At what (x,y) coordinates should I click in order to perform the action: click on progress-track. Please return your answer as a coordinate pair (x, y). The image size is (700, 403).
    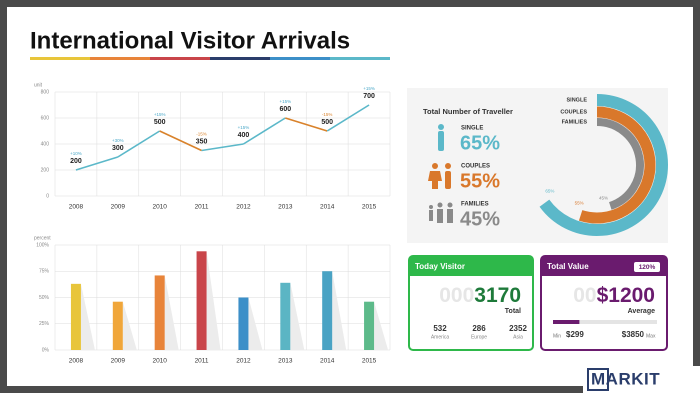
    Looking at the image, I should click on (605, 322).